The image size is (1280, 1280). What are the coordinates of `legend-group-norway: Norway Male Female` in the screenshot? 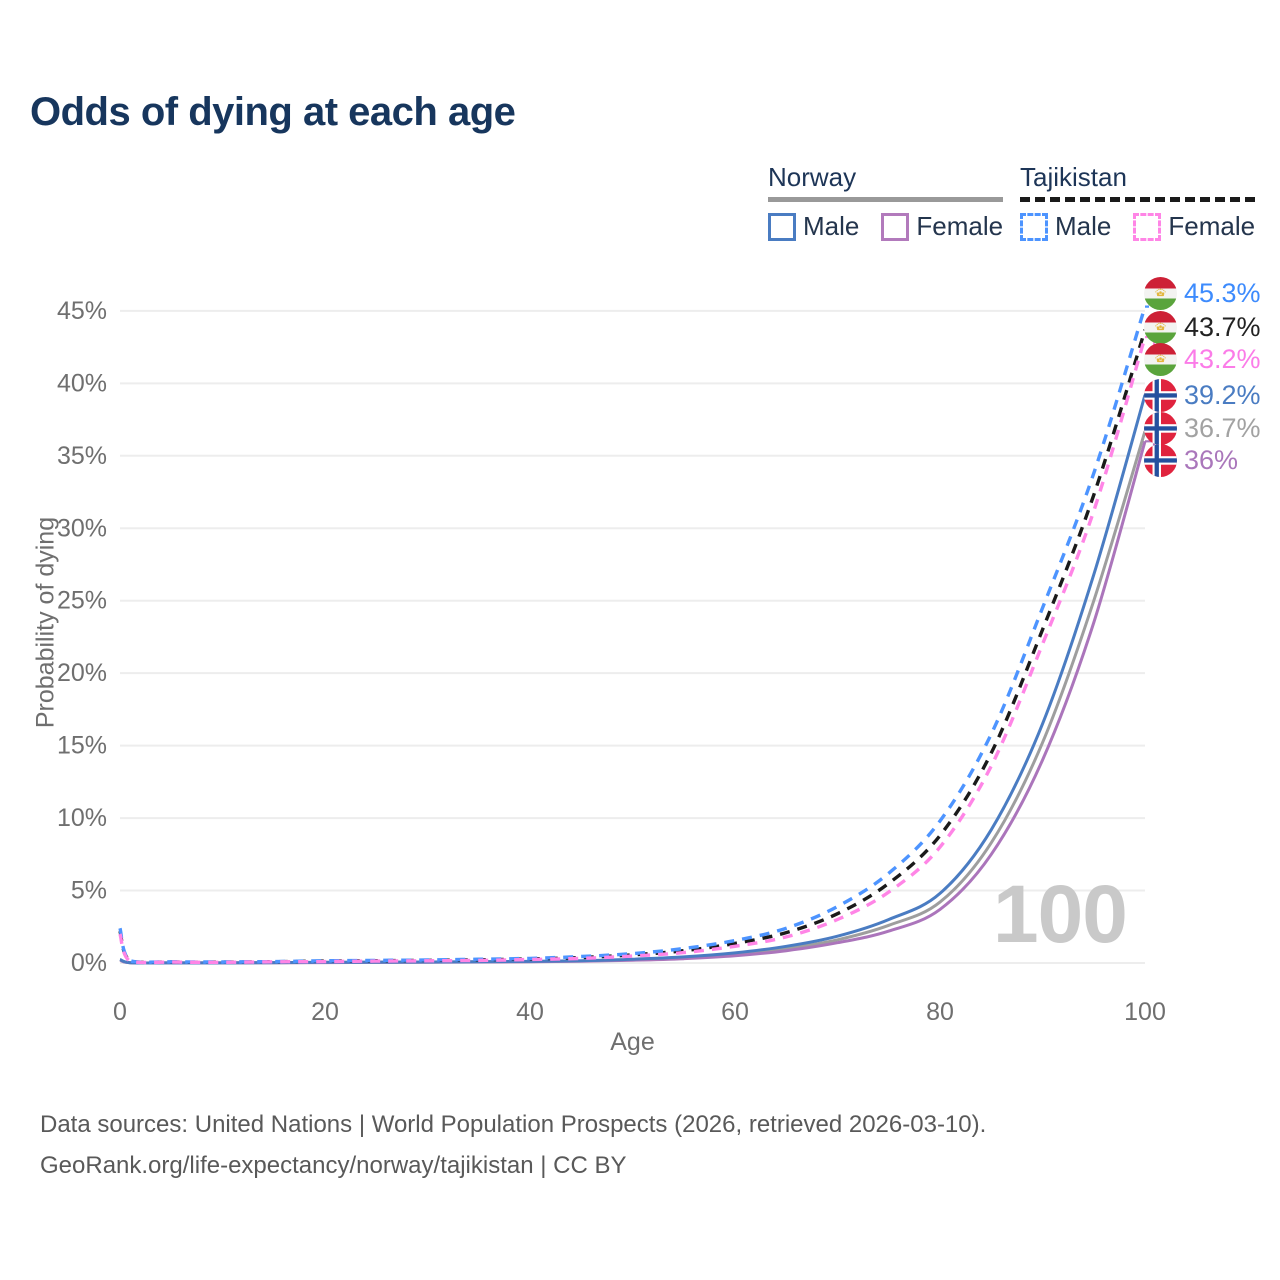 It's located at (886, 202).